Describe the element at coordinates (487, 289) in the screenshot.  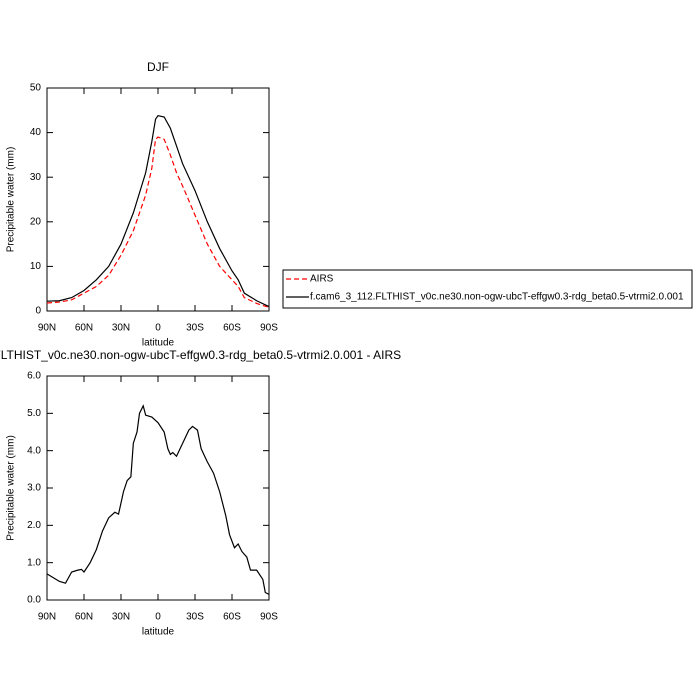
I see `legend-box` at that location.